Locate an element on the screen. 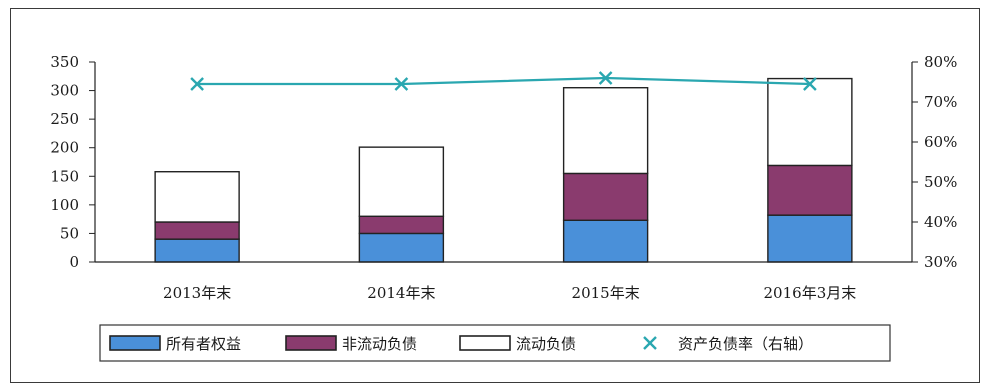 The image size is (989, 389). left-tick-label: 100 is located at coordinates (64, 205).